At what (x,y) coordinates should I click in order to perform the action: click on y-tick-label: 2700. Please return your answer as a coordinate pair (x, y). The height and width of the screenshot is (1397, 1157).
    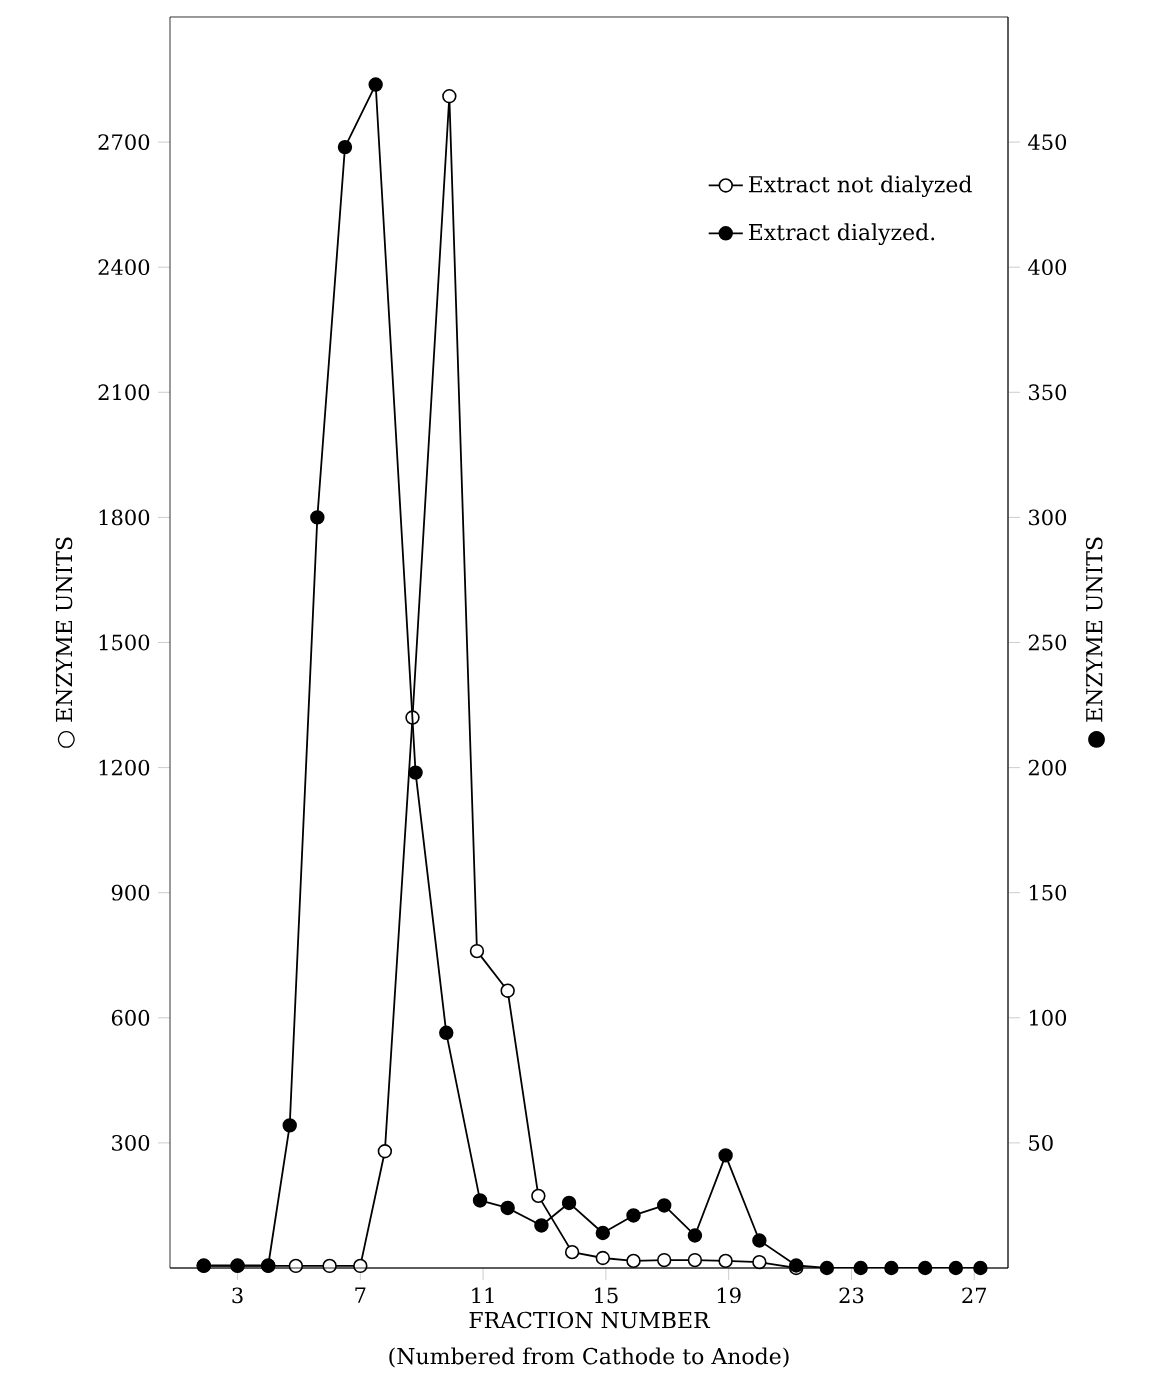
    Looking at the image, I should click on (124, 142).